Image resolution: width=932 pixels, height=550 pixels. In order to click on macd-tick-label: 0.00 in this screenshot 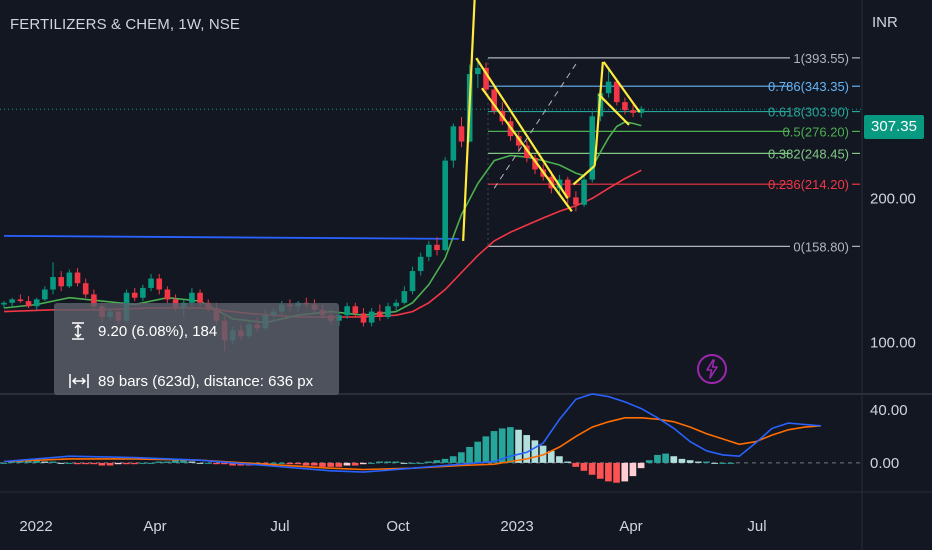, I will do `click(884, 463)`.